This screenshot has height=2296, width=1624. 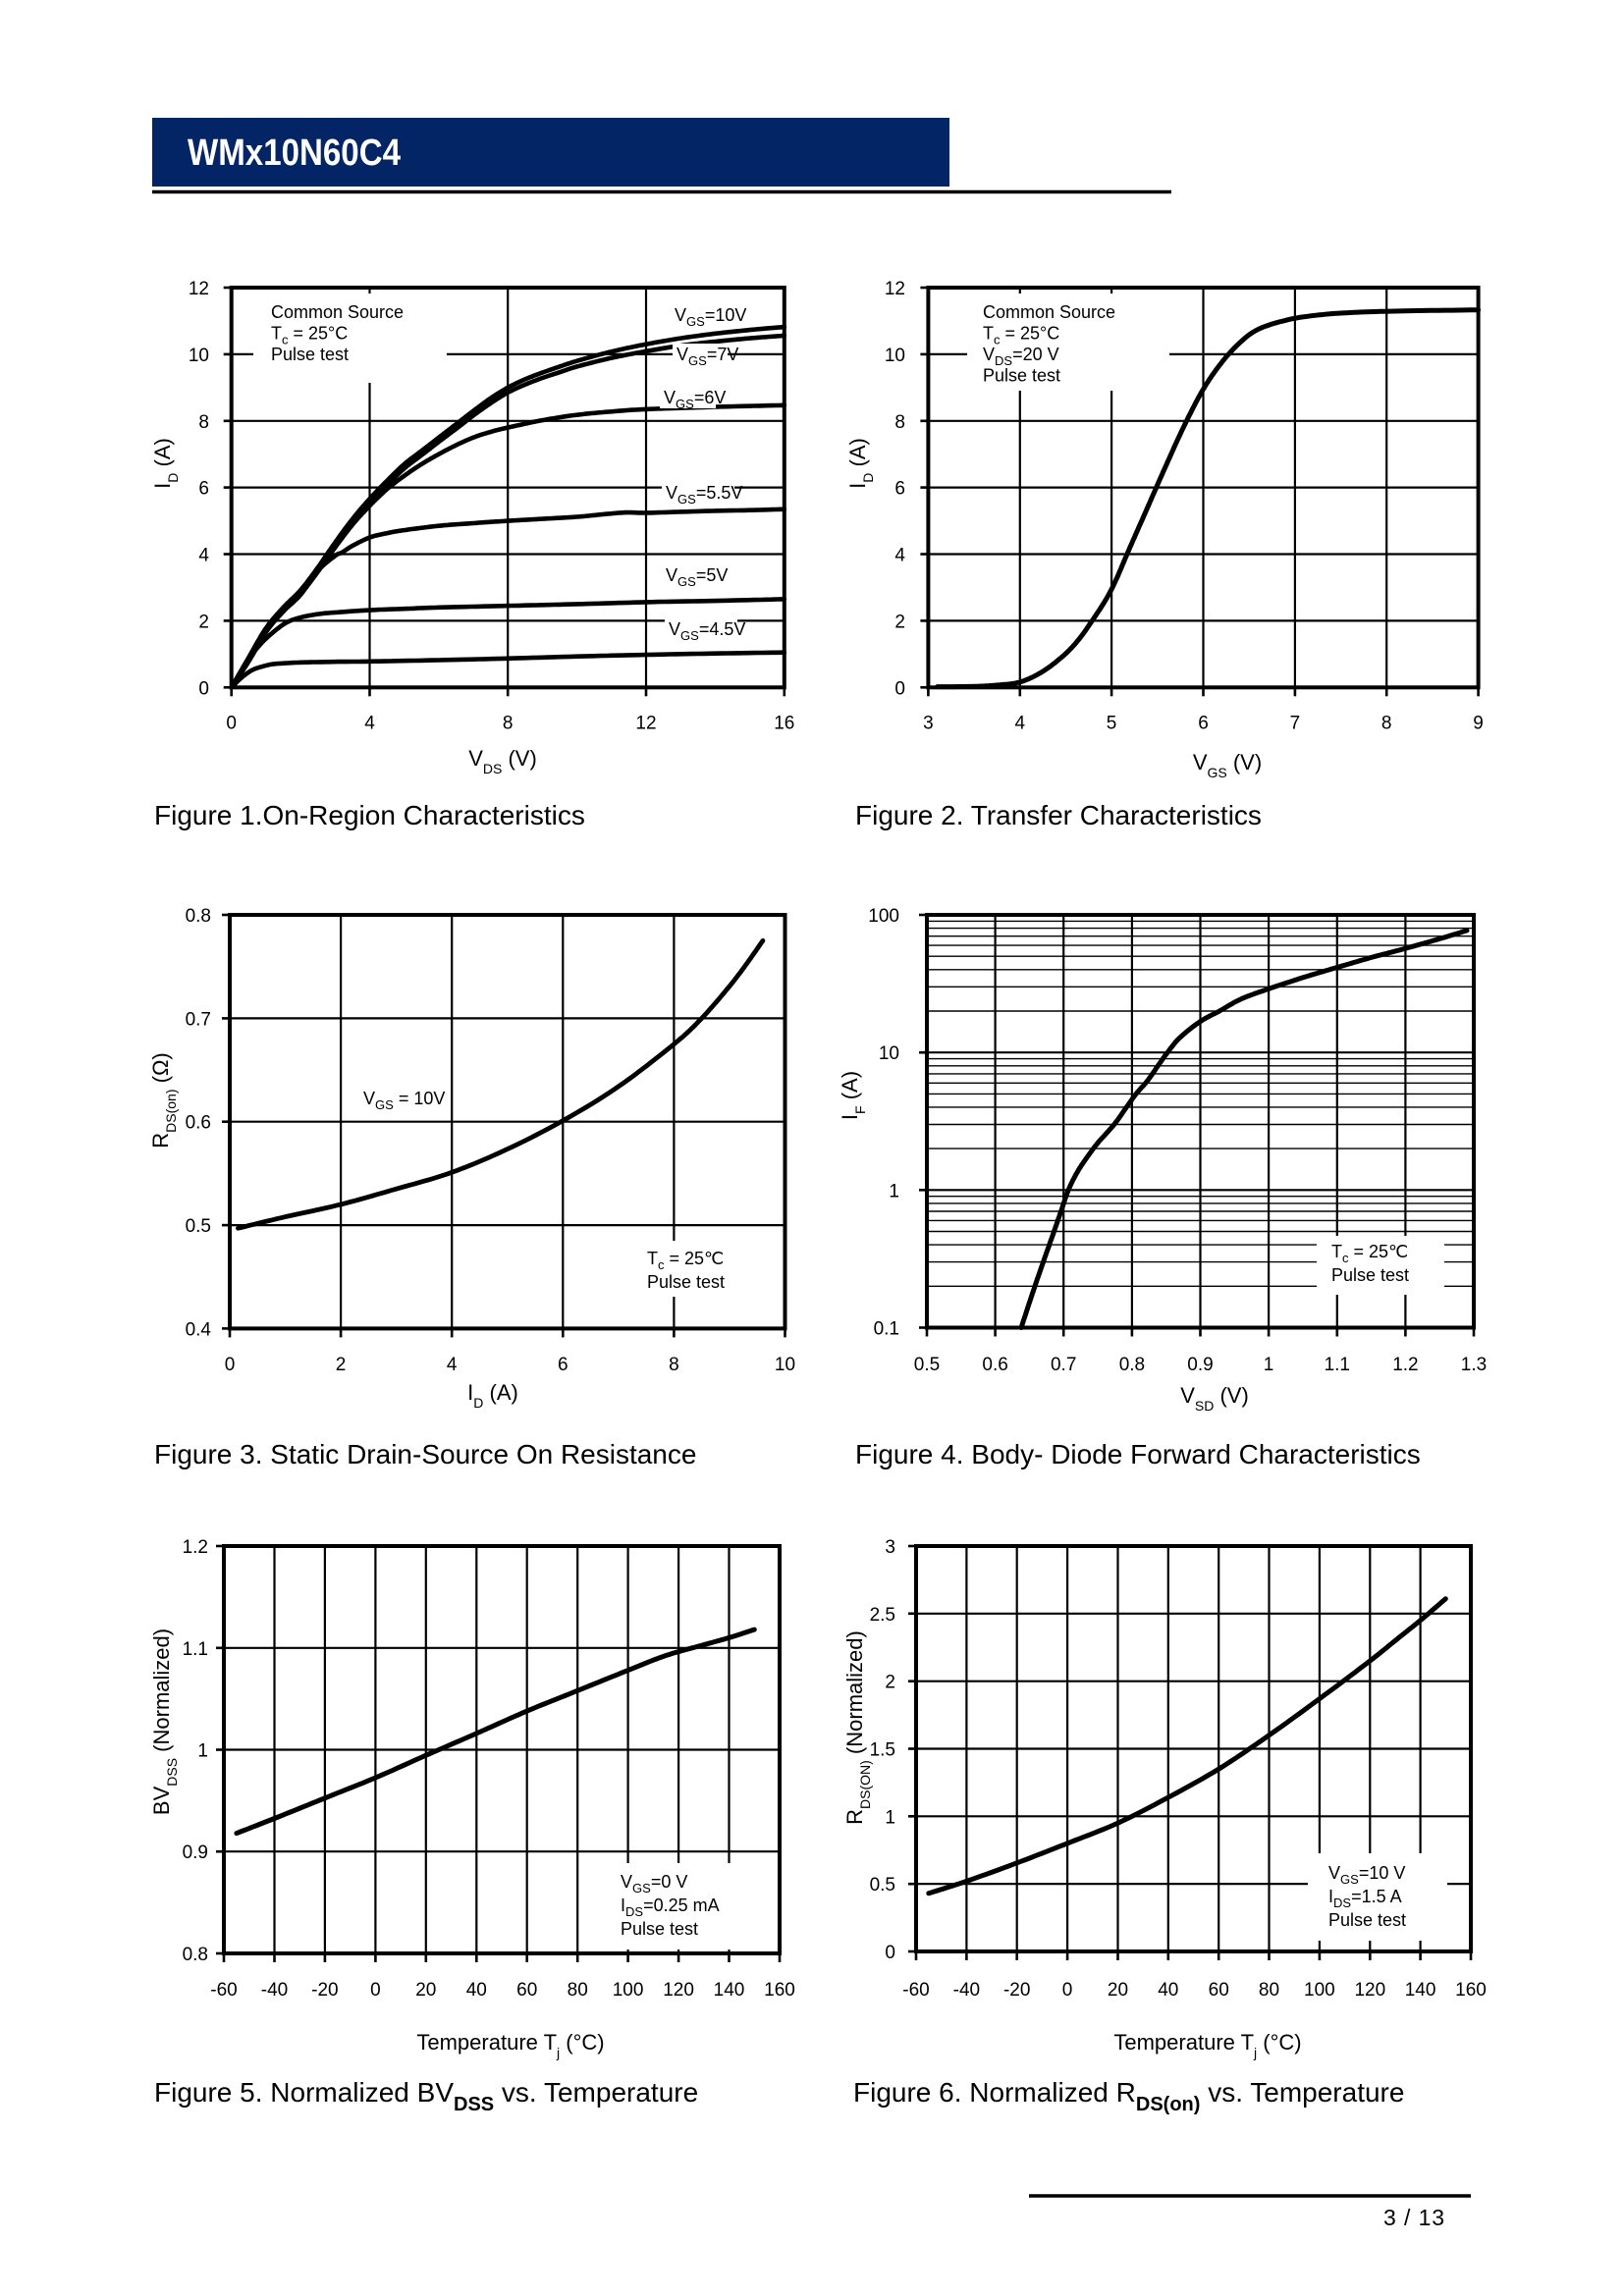 I want to click on svg-text: 0.4, so click(x=199, y=1330).